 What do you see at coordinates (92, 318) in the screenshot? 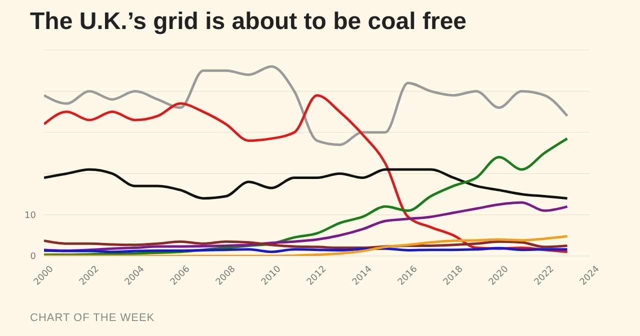
I see `text: CHART OF THE WEEK` at bounding box center [92, 318].